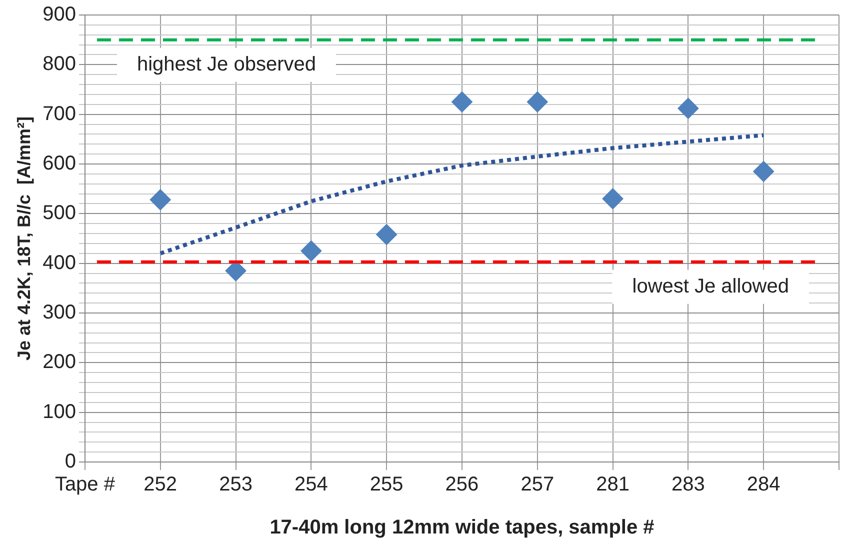 This screenshot has width=850, height=554. Describe the element at coordinates (763, 485) in the screenshot. I see `x-tick-label: 284` at that location.